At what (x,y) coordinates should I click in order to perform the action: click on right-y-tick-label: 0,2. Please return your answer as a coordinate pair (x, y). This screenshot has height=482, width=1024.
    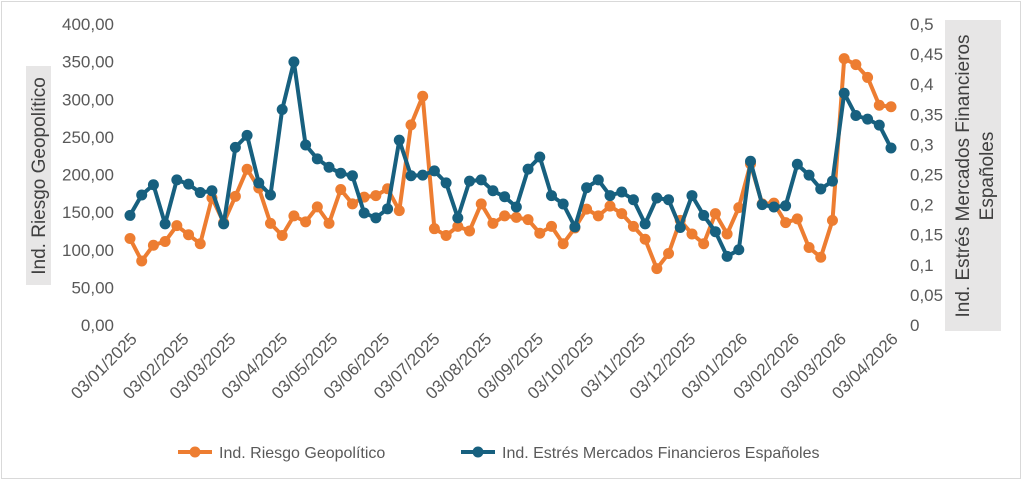
    Looking at the image, I should click on (922, 205).